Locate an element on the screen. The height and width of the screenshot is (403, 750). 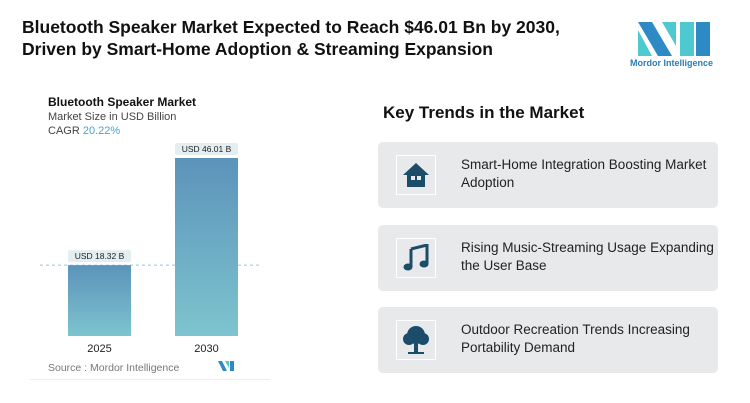
chart-title: Bluetooth Speaker Market is located at coordinates (122, 102).